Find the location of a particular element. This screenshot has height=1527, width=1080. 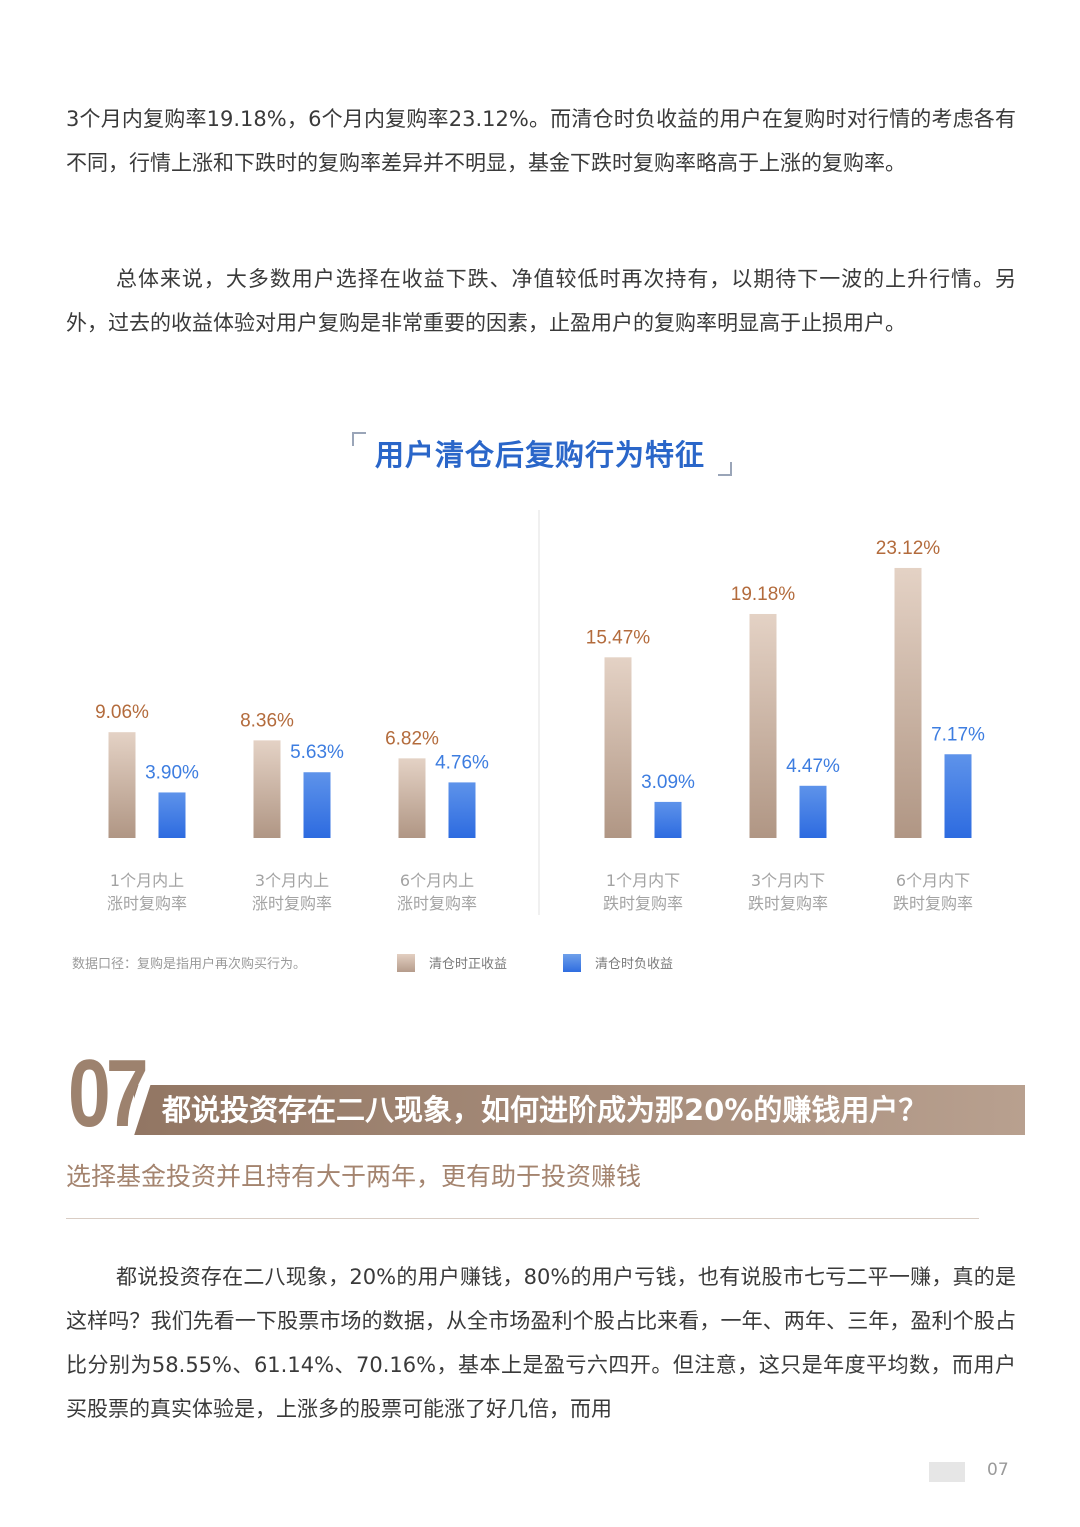

data-label-positive-5: 19.18% is located at coordinates (763, 594).